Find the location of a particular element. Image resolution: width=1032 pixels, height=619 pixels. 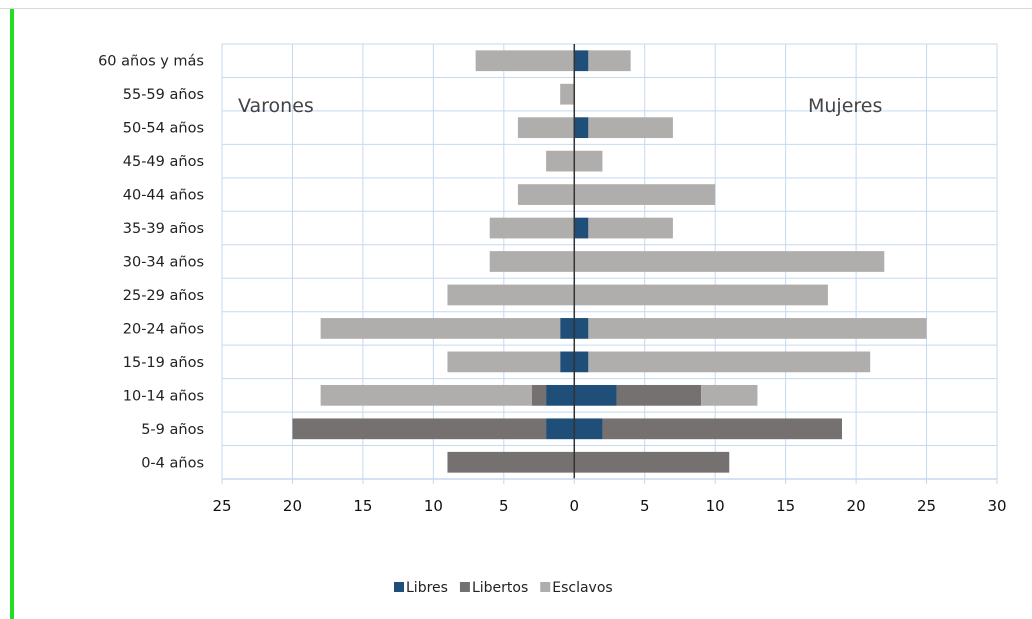

x-tick-label-8: 15 is located at coordinates (785, 506).